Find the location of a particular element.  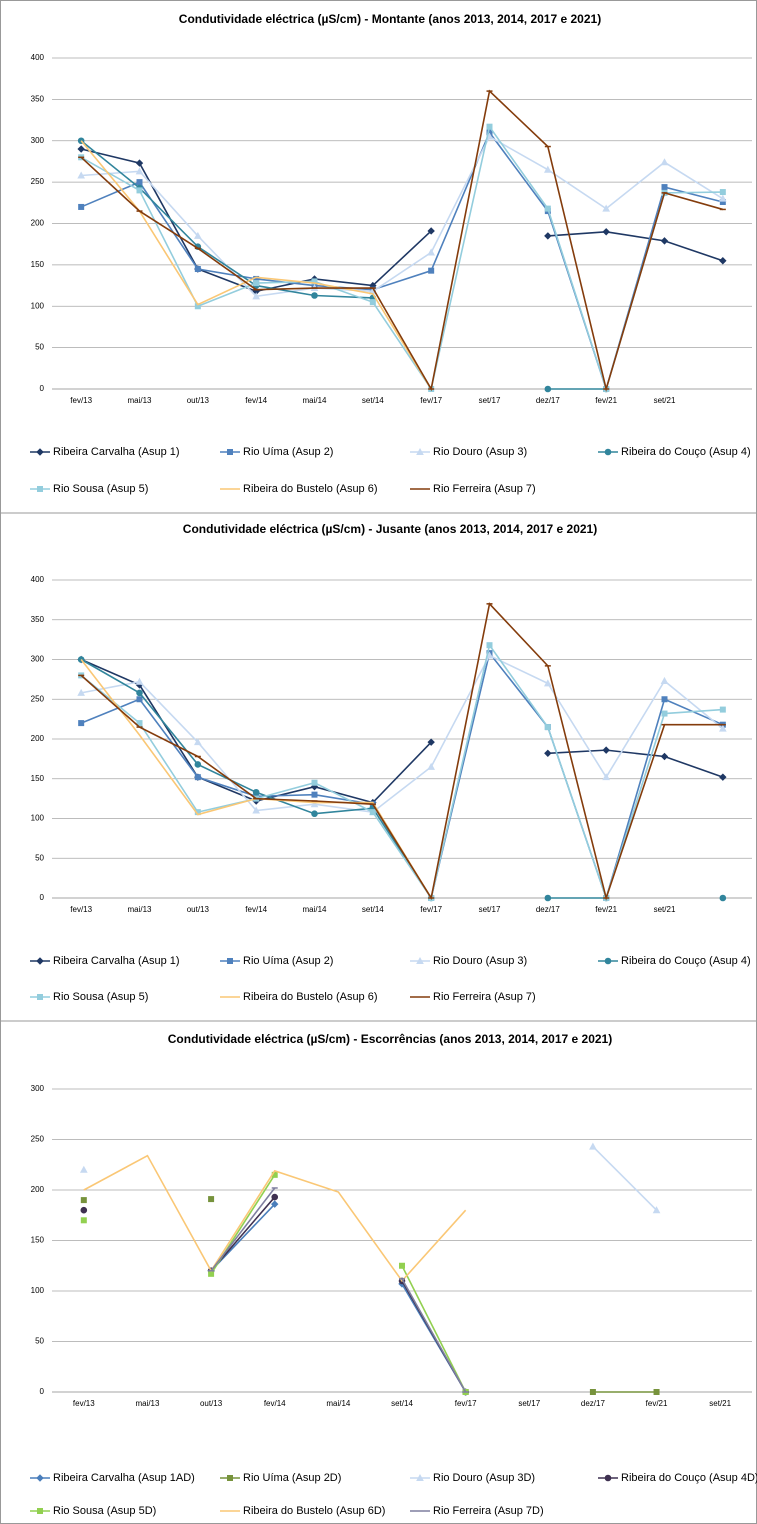

legend-label: Ribeira do Couço (Asup 4) is located at coordinates (686, 961).